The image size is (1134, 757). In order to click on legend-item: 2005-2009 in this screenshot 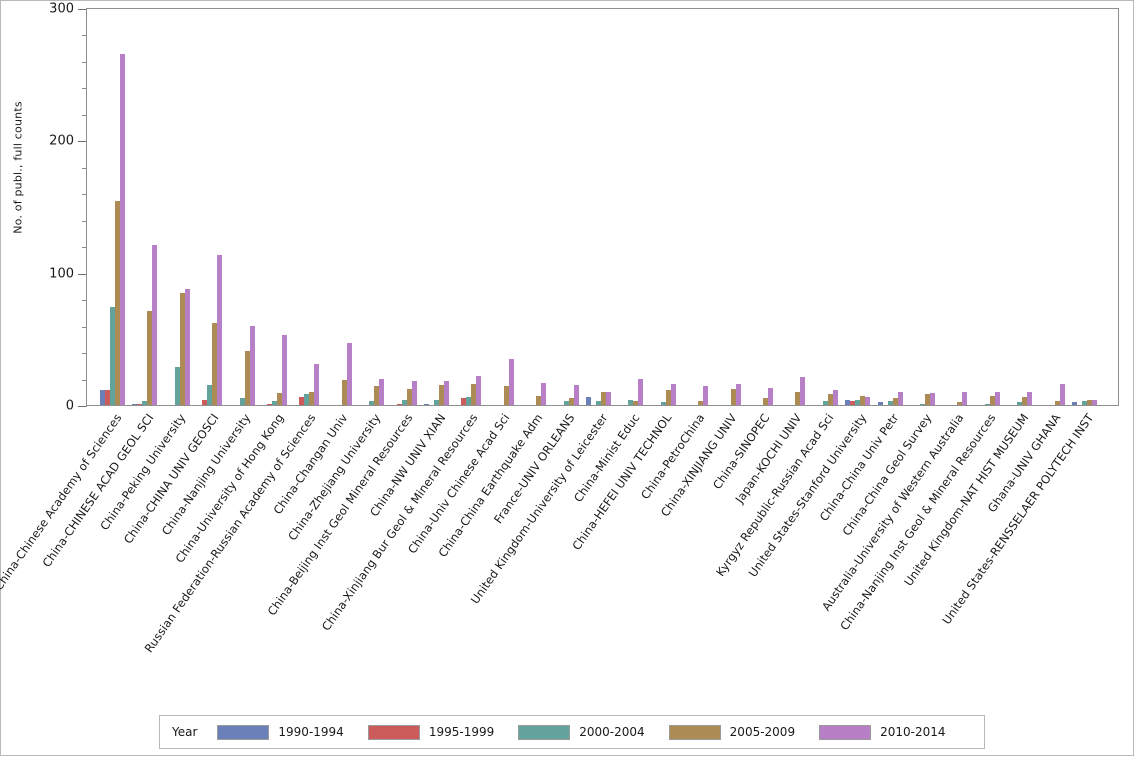, I will do `click(731, 732)`.